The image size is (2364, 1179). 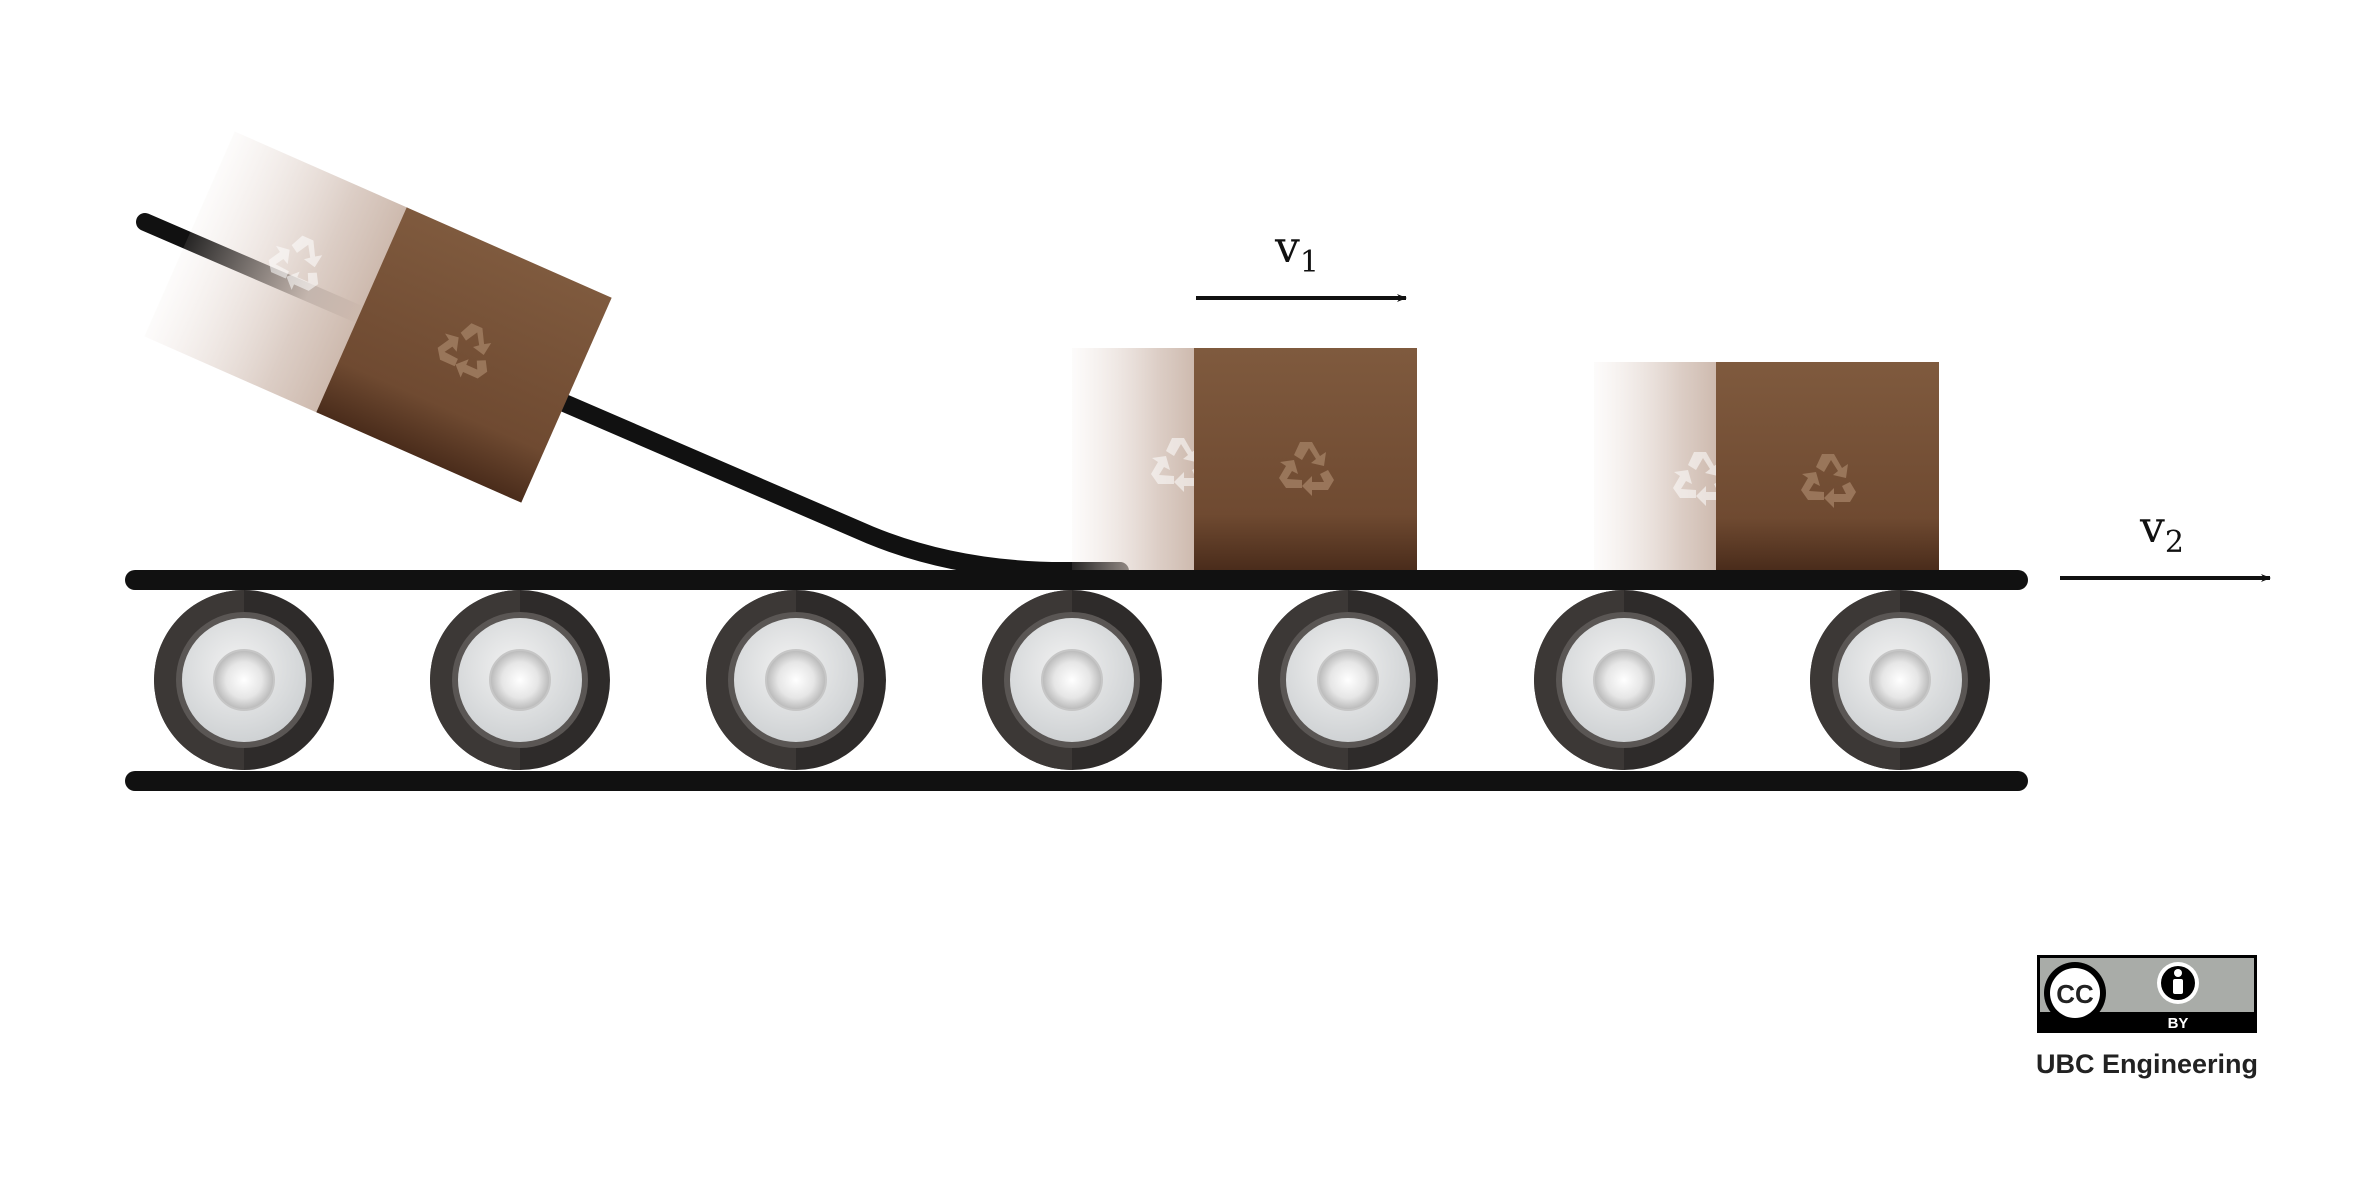 What do you see at coordinates (2147, 994) in the screenshot?
I see `license-badge: CC BY` at bounding box center [2147, 994].